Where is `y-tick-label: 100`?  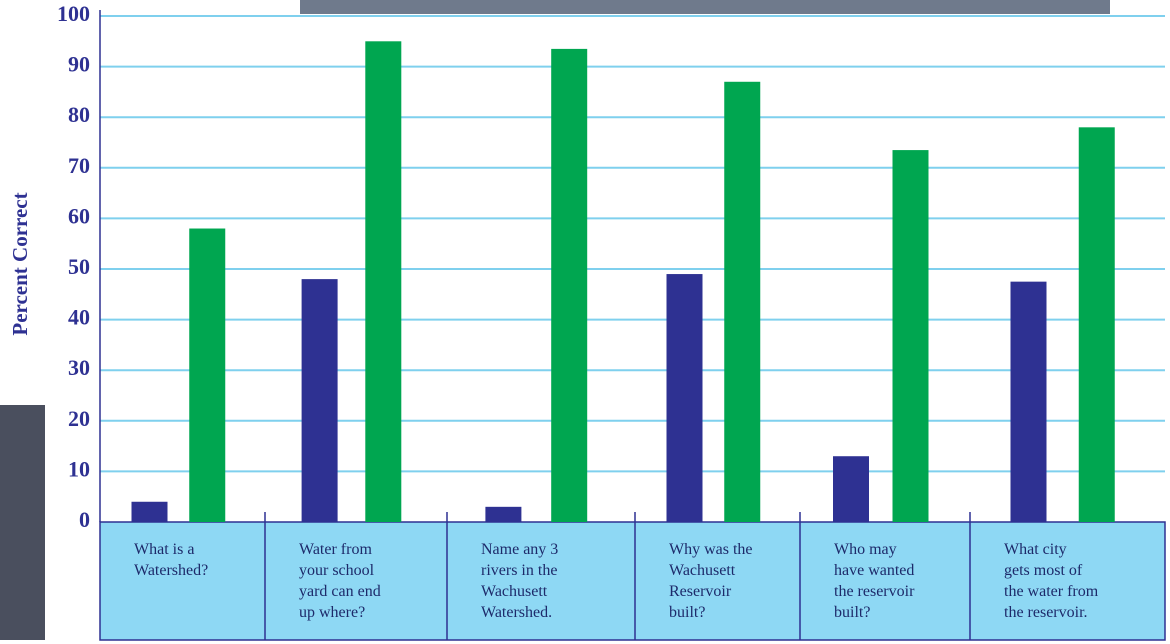
y-tick-label: 100 is located at coordinates (73, 13).